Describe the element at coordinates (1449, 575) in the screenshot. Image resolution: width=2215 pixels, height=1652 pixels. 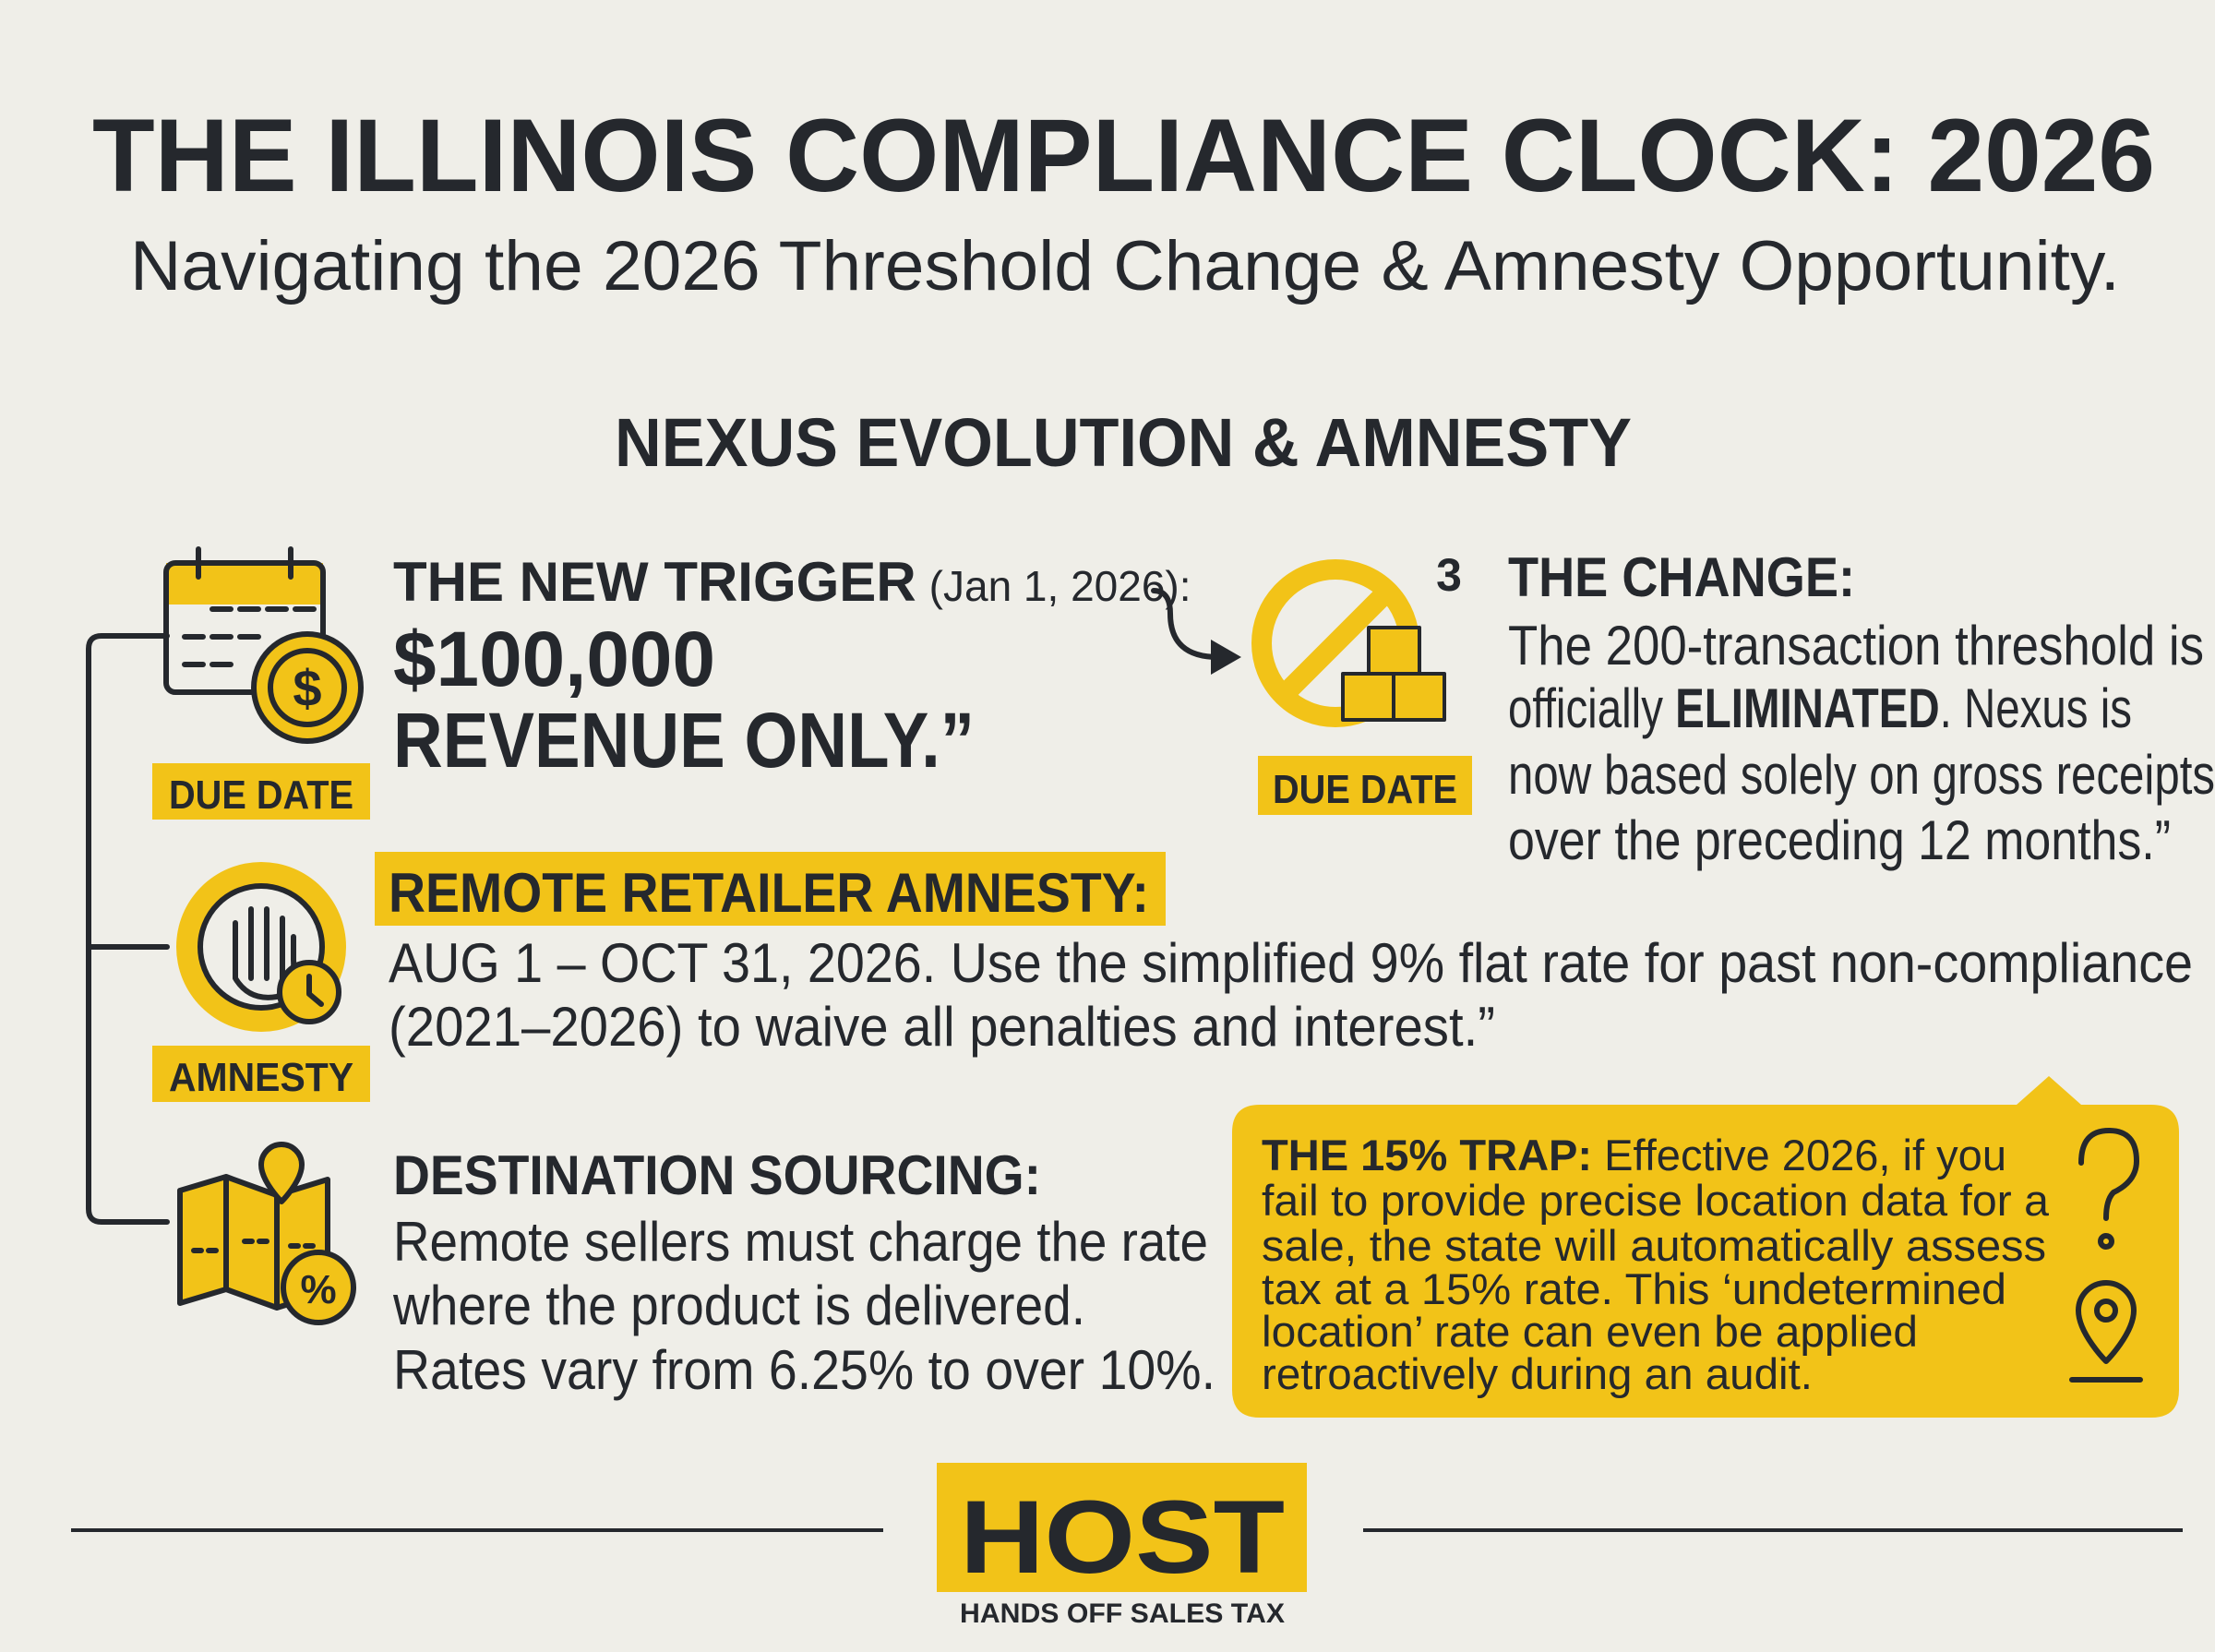
I see `step-number: 3` at that location.